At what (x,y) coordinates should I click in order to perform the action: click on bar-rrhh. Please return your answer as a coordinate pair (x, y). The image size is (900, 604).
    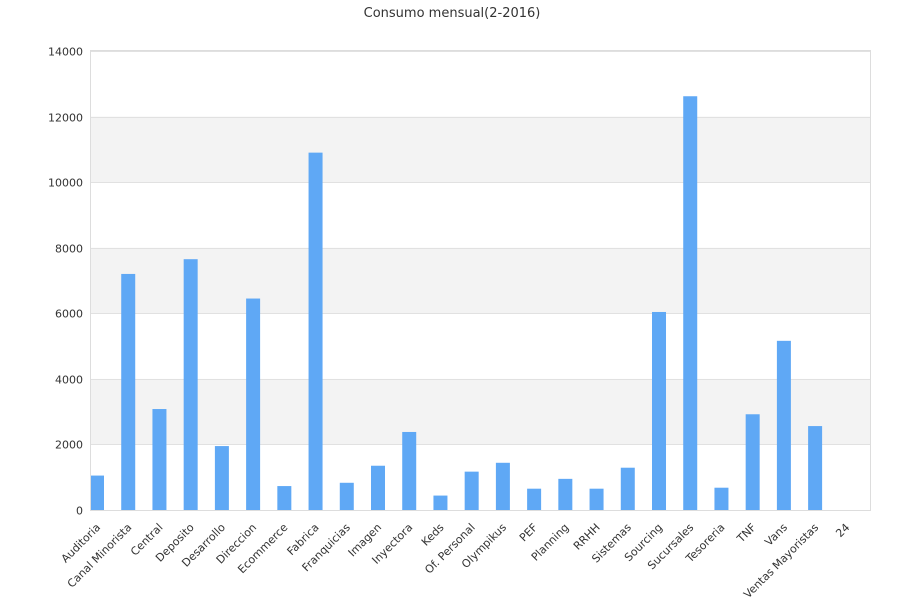
    Looking at the image, I should click on (596, 499).